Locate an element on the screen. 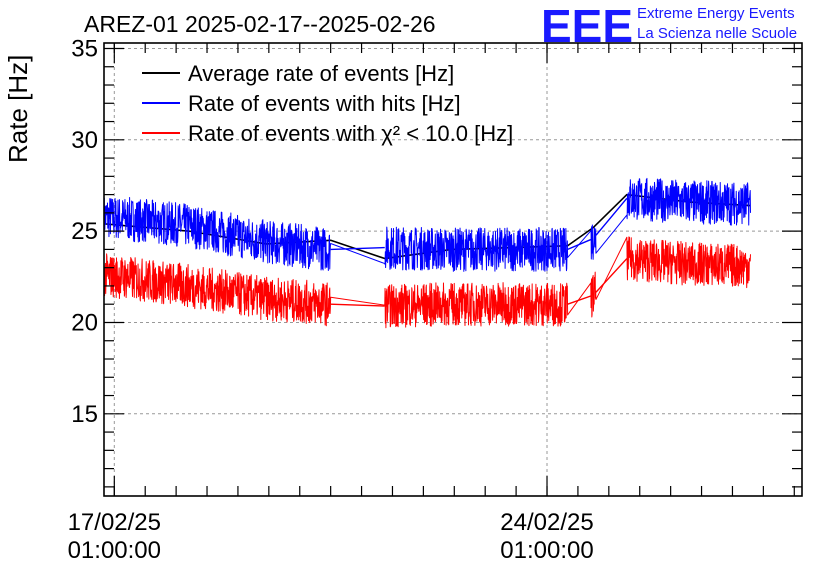 The height and width of the screenshot is (572, 836). y-tick-label: 20 is located at coordinates (84, 322).